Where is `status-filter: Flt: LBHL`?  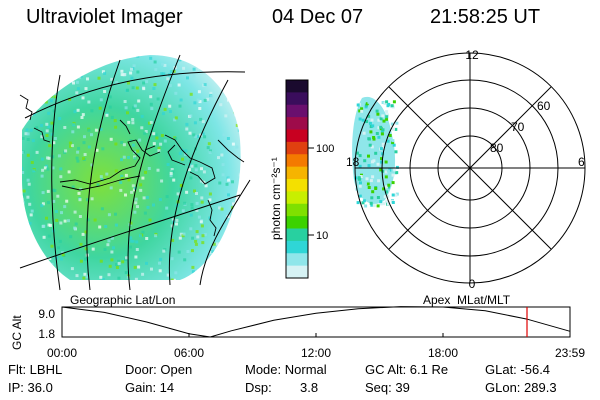 status-filter: Flt: LBHL is located at coordinates (35, 369).